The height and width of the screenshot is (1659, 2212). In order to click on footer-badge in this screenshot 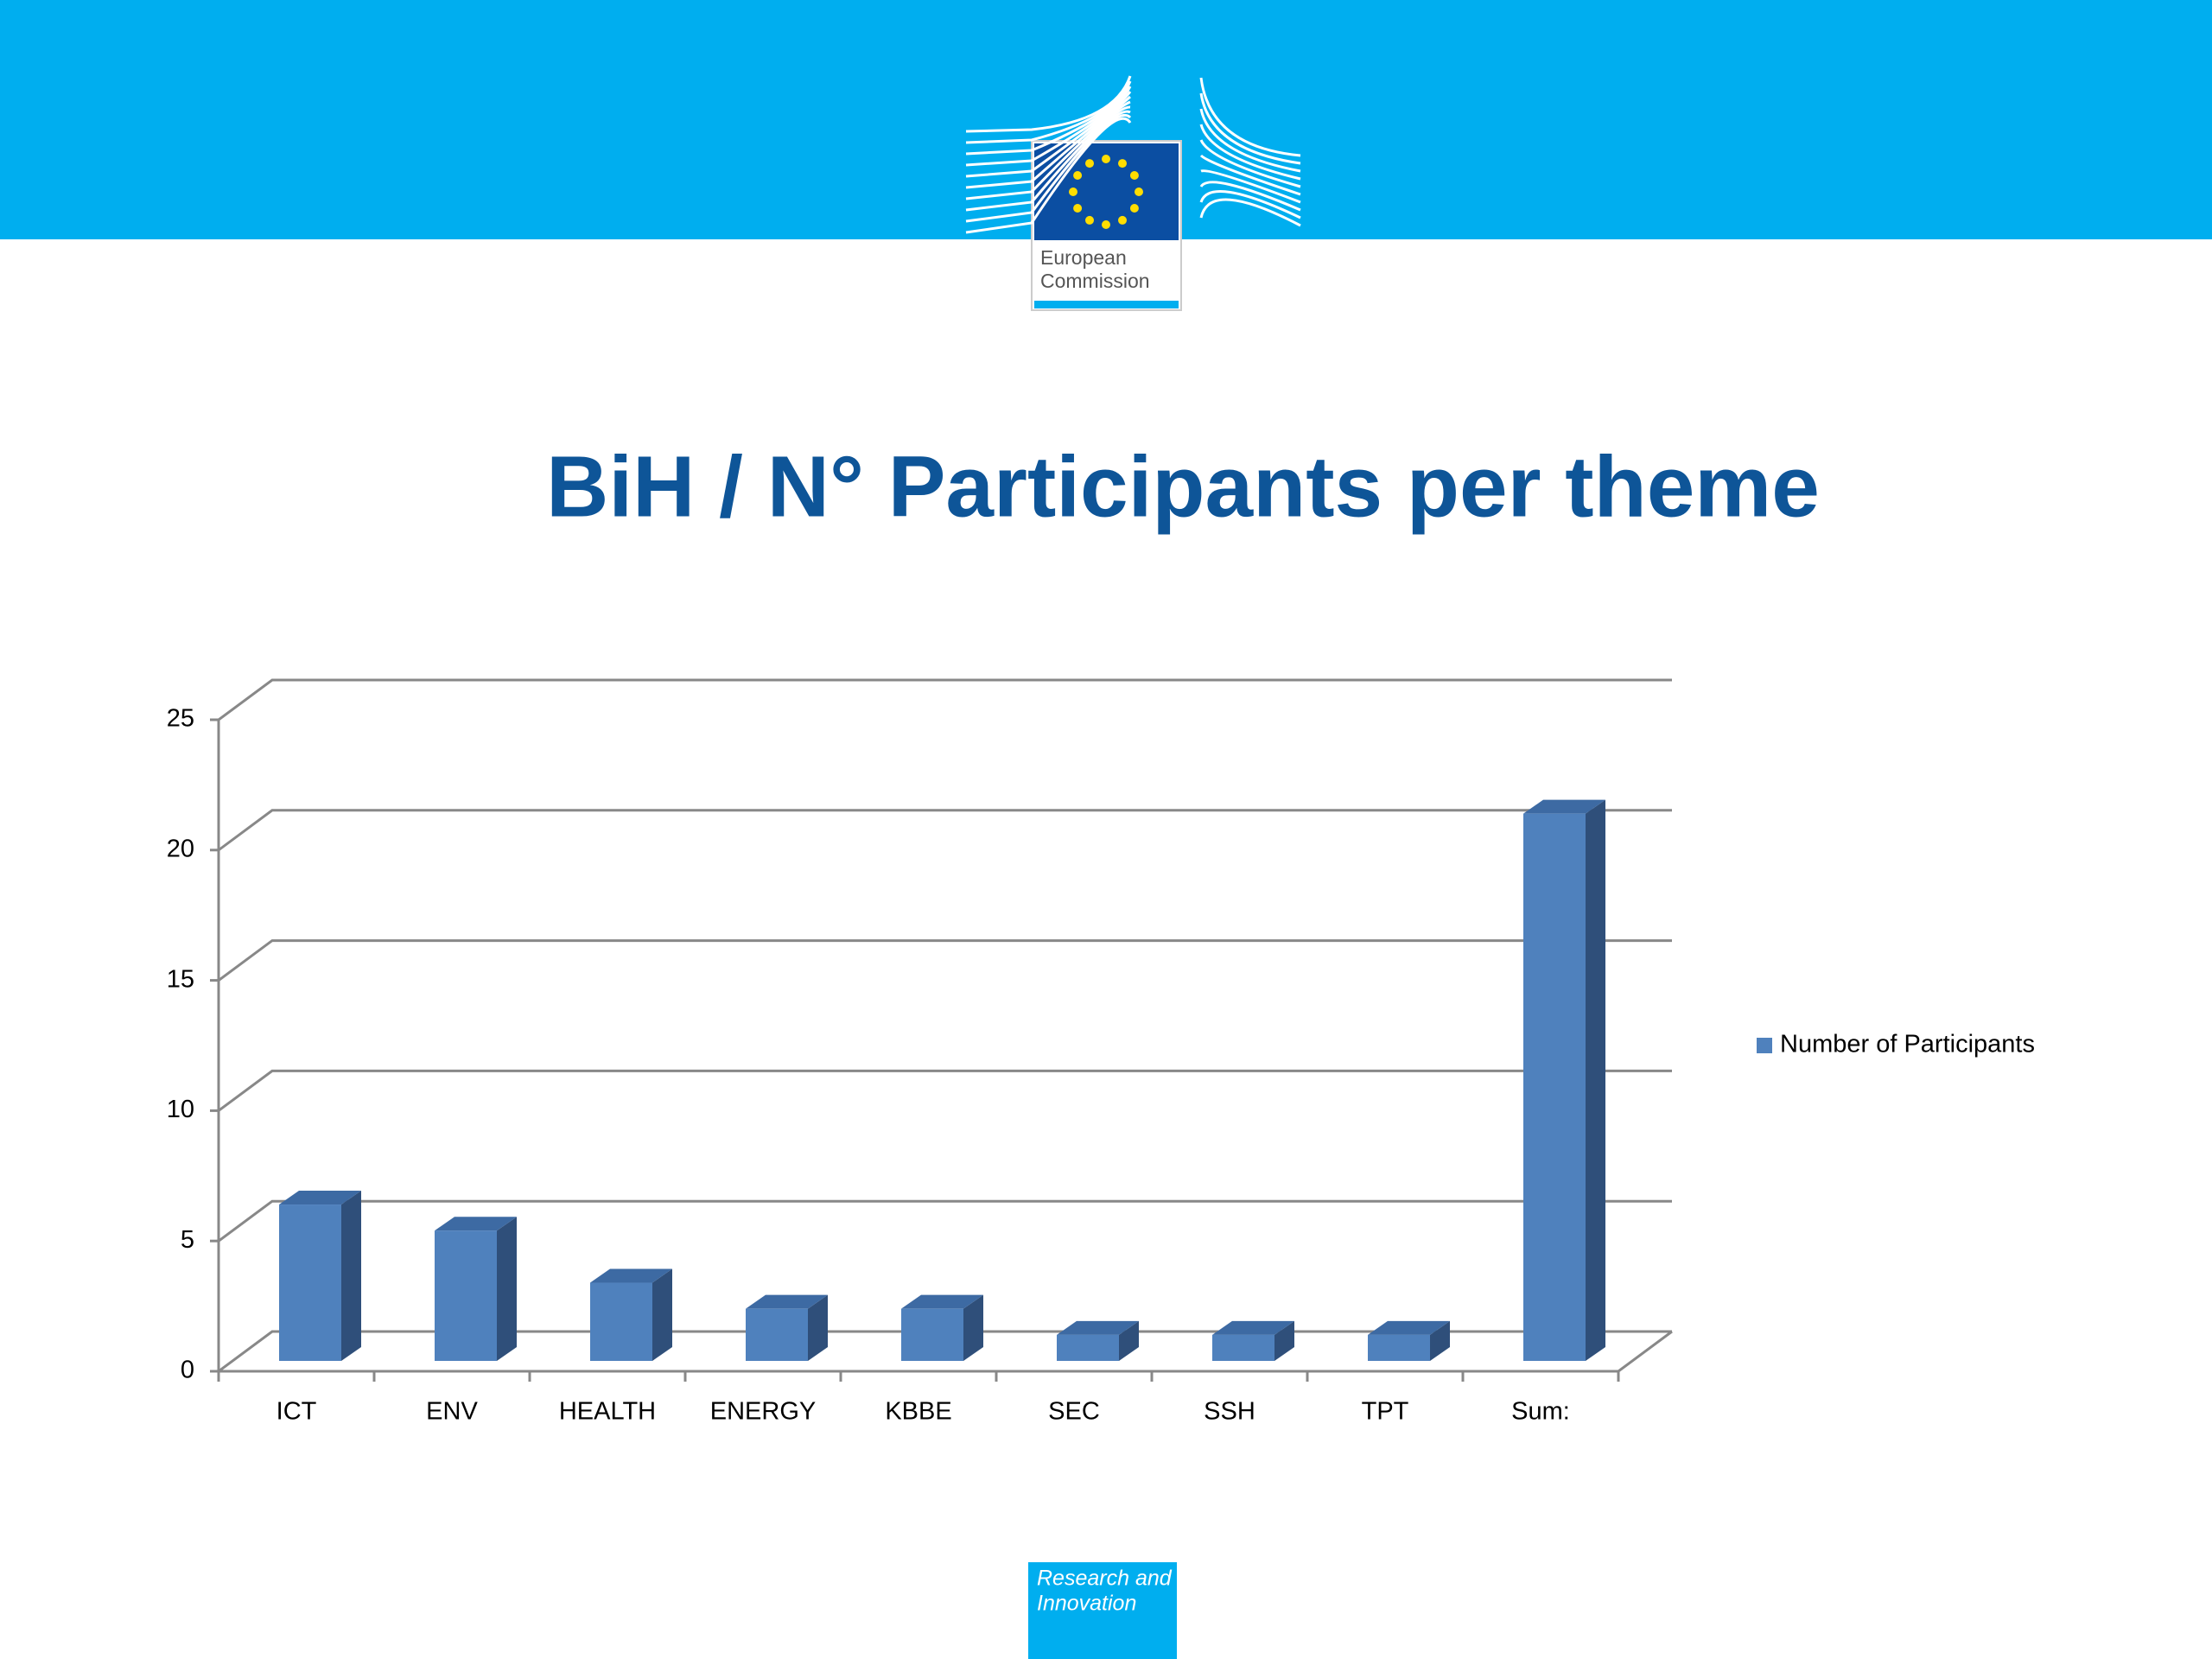, I will do `click(1102, 1610)`.